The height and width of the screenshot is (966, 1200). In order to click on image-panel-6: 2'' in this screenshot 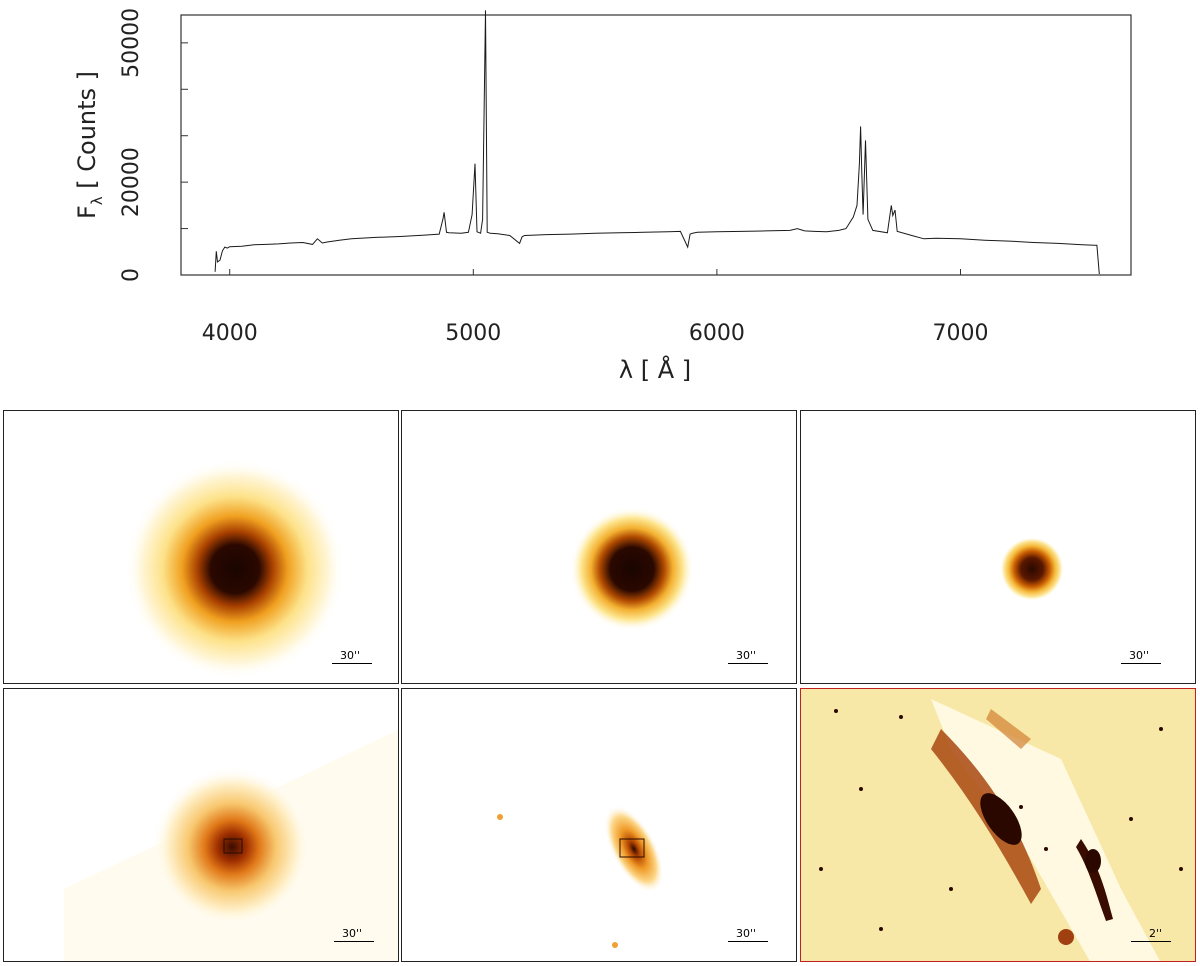, I will do `click(998, 825)`.